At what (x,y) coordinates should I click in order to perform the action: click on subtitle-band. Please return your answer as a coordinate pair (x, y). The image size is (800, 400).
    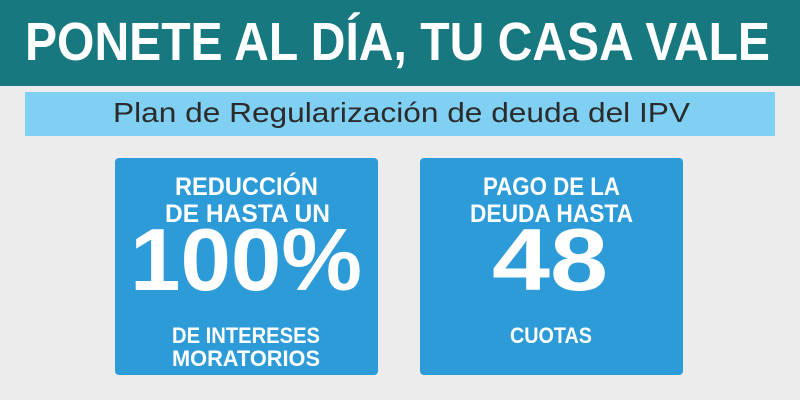
    Looking at the image, I should click on (400, 114).